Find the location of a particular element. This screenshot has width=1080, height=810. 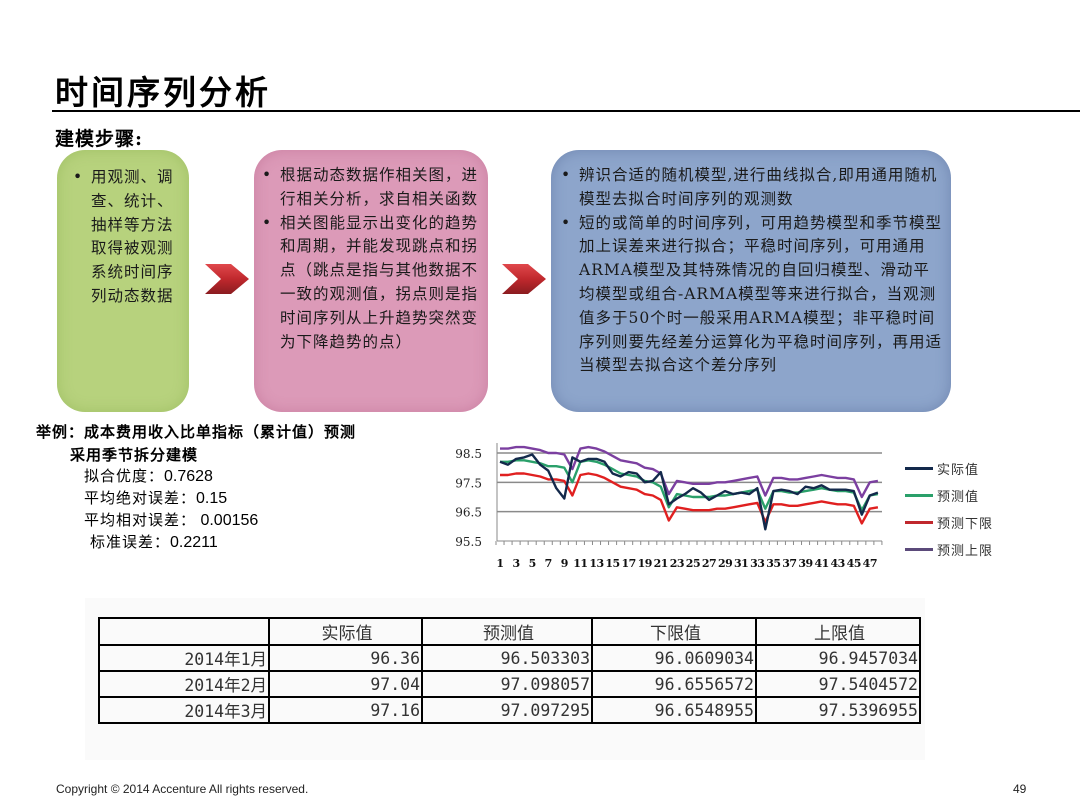

table-cell: 96.6556572 is located at coordinates (674, 684).